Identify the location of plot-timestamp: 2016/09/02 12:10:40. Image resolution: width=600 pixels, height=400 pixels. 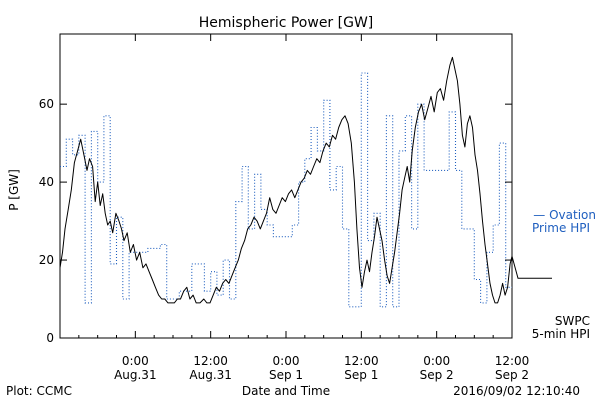
(516, 391).